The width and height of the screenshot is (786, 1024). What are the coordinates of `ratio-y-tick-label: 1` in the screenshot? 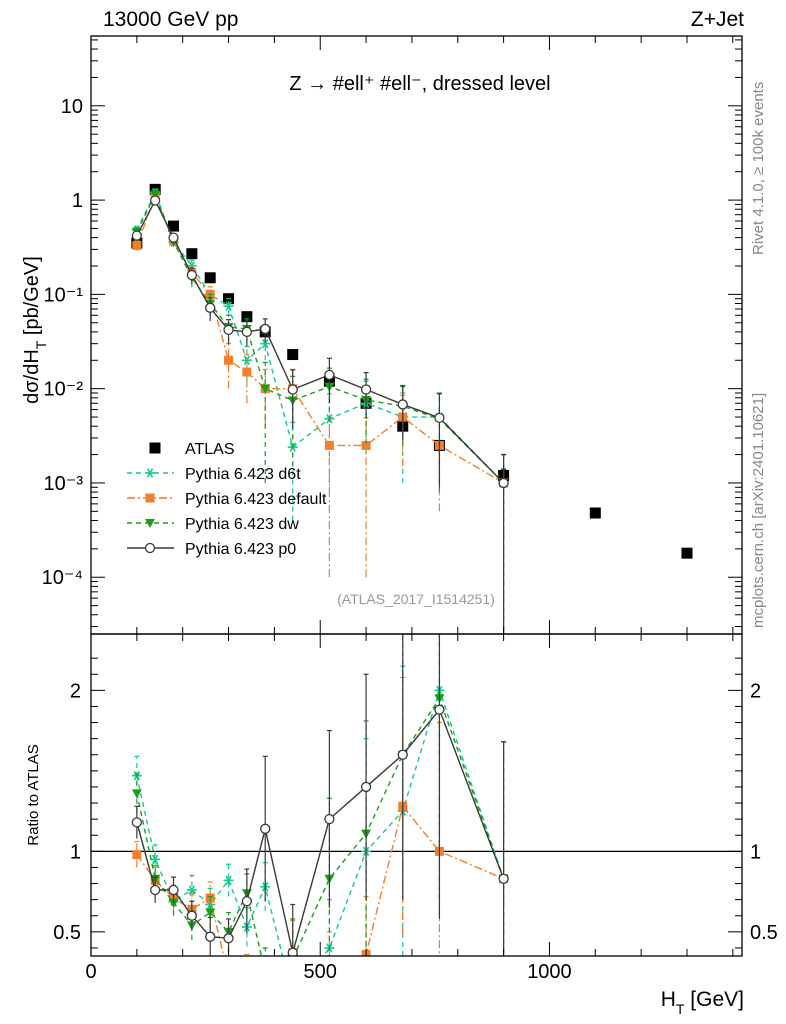 It's located at (75, 852).